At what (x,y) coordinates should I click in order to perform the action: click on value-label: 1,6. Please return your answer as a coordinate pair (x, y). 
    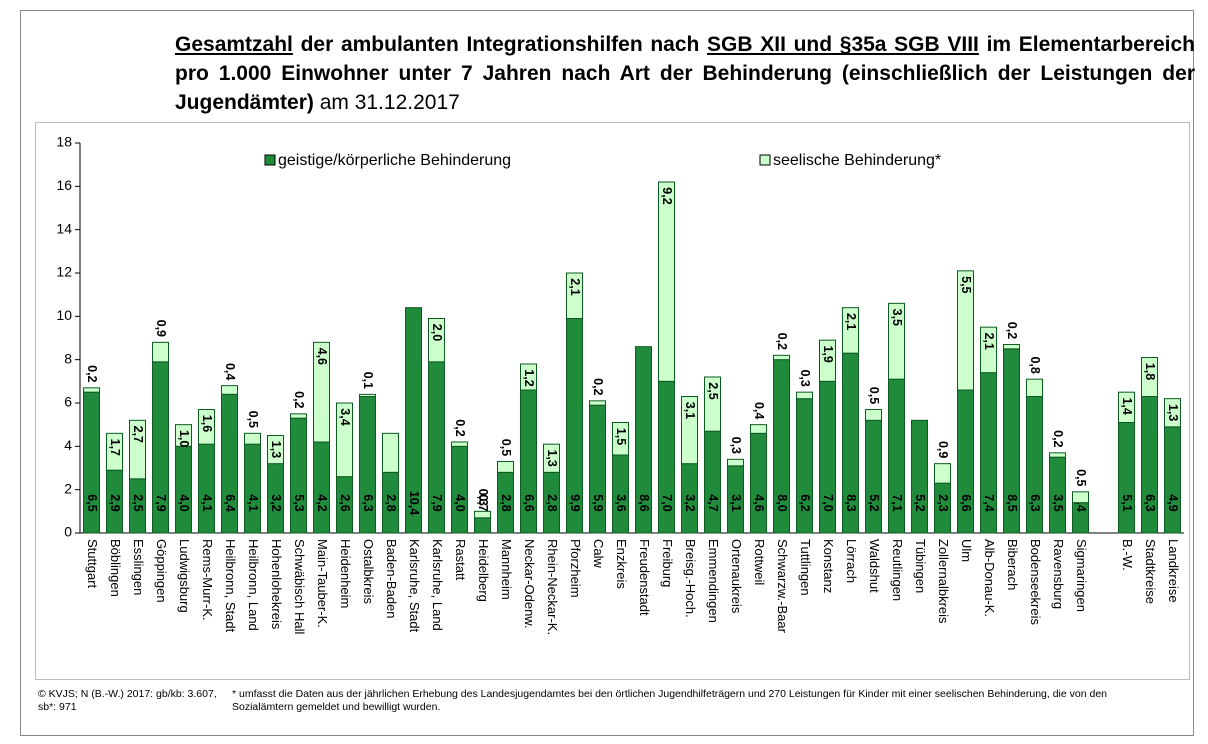
    Looking at the image, I should click on (207, 423).